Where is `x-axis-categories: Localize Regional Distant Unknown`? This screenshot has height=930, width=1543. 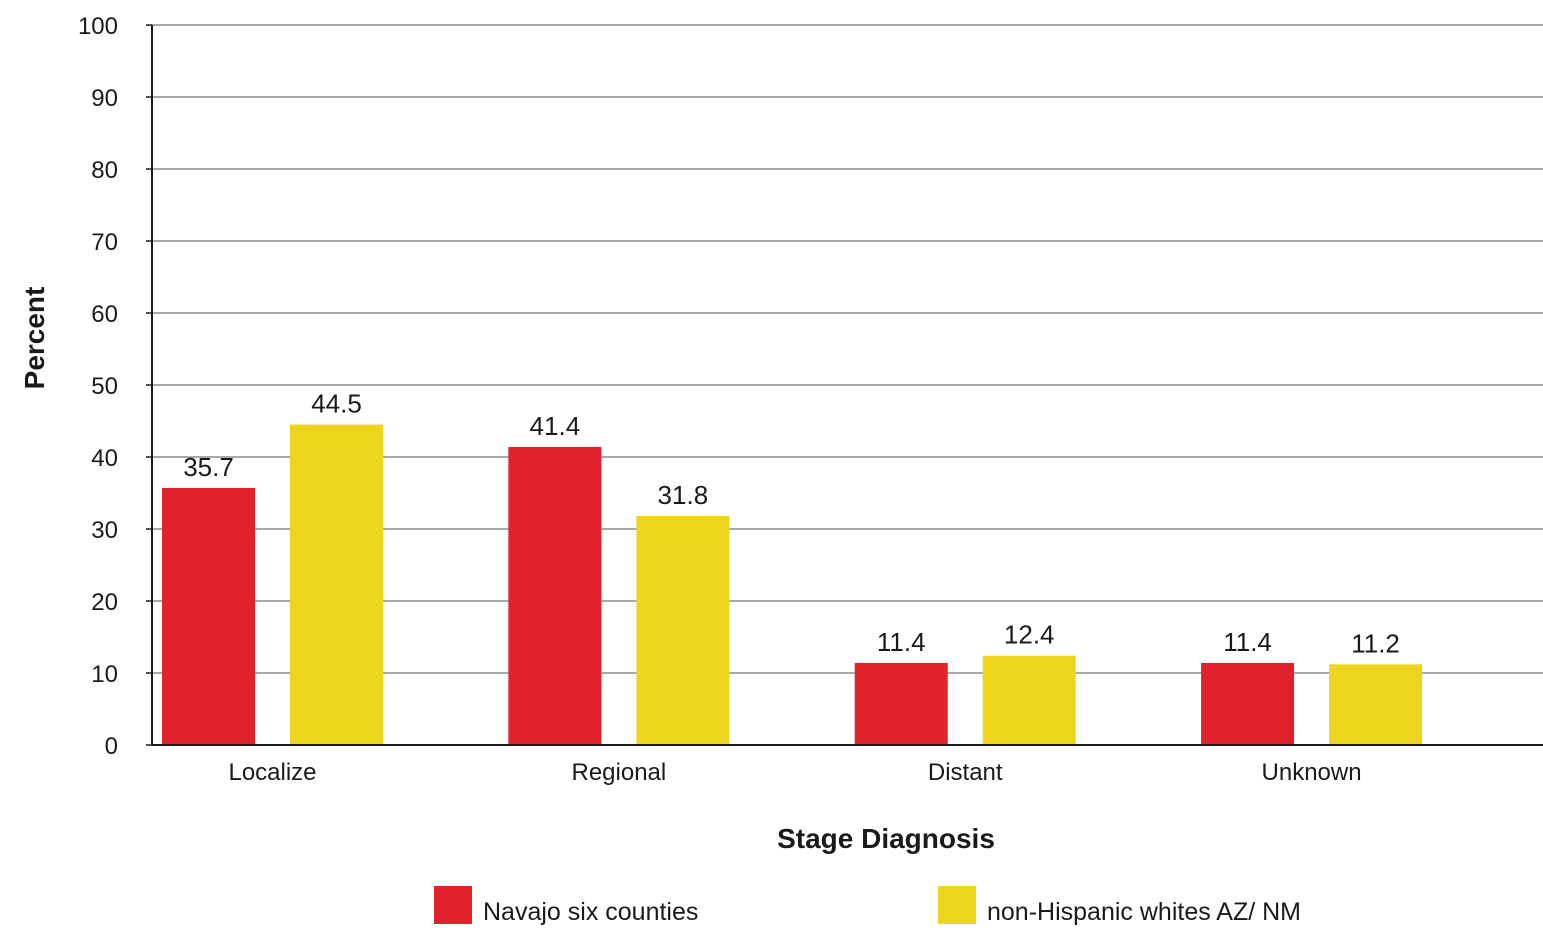
x-axis-categories: Localize Regional Distant Unknown is located at coordinates (794, 772).